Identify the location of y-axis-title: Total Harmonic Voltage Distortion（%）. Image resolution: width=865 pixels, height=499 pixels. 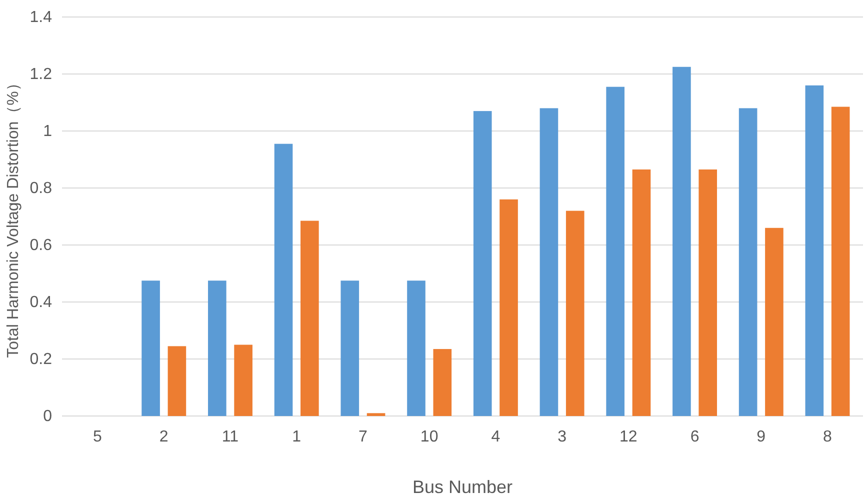
(13, 216).